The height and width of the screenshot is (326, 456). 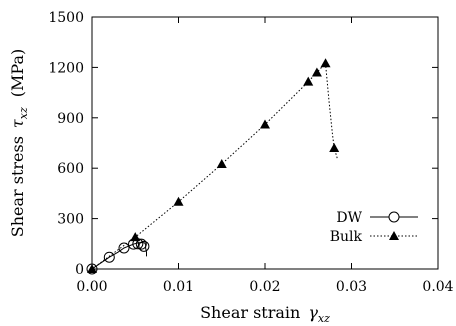 I want to click on x-tick-label: 0.03, so click(x=351, y=287).